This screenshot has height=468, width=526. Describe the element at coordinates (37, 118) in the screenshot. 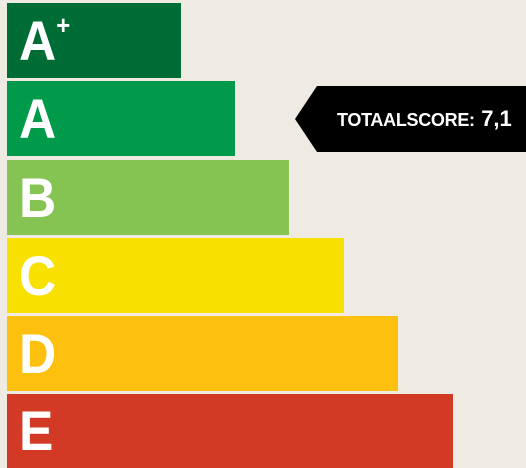

I see `energy-class-label: A` at that location.